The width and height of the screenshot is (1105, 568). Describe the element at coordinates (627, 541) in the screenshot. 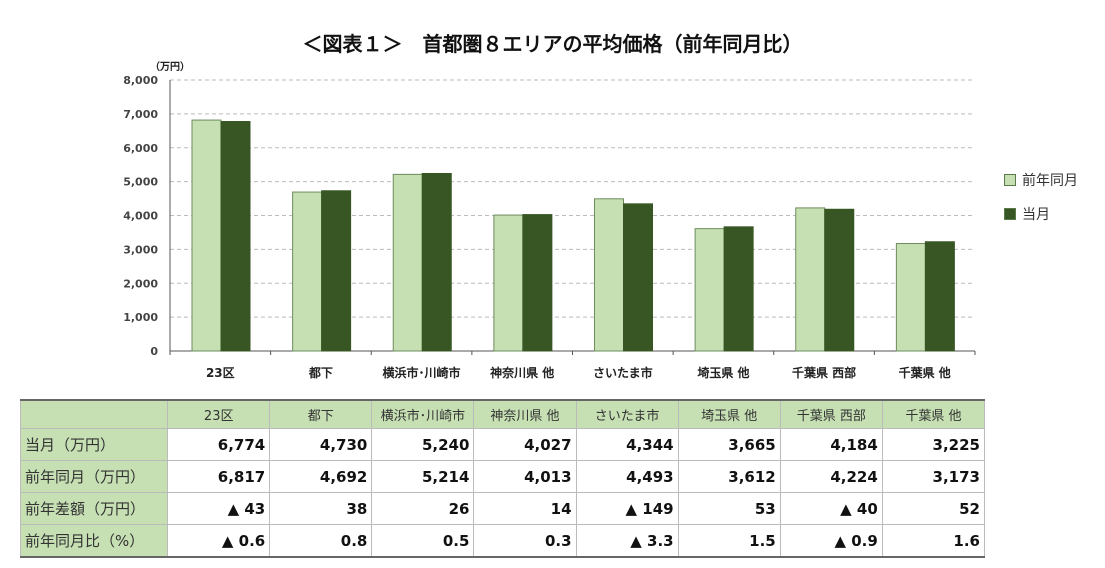

I see `table-cell: ▲ 3.3` at that location.